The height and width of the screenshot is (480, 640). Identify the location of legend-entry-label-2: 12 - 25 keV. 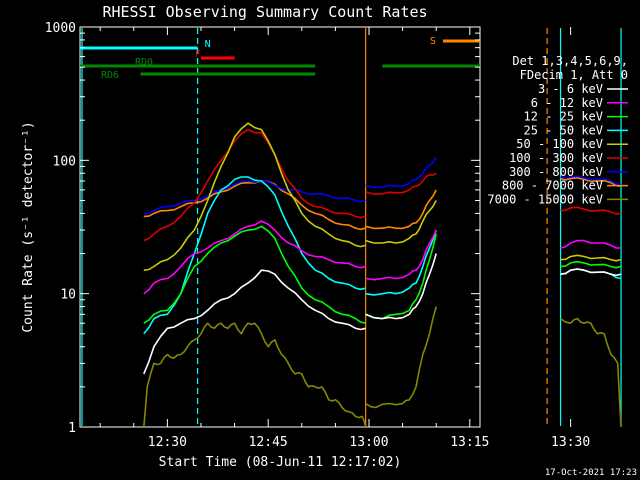
(563, 117).